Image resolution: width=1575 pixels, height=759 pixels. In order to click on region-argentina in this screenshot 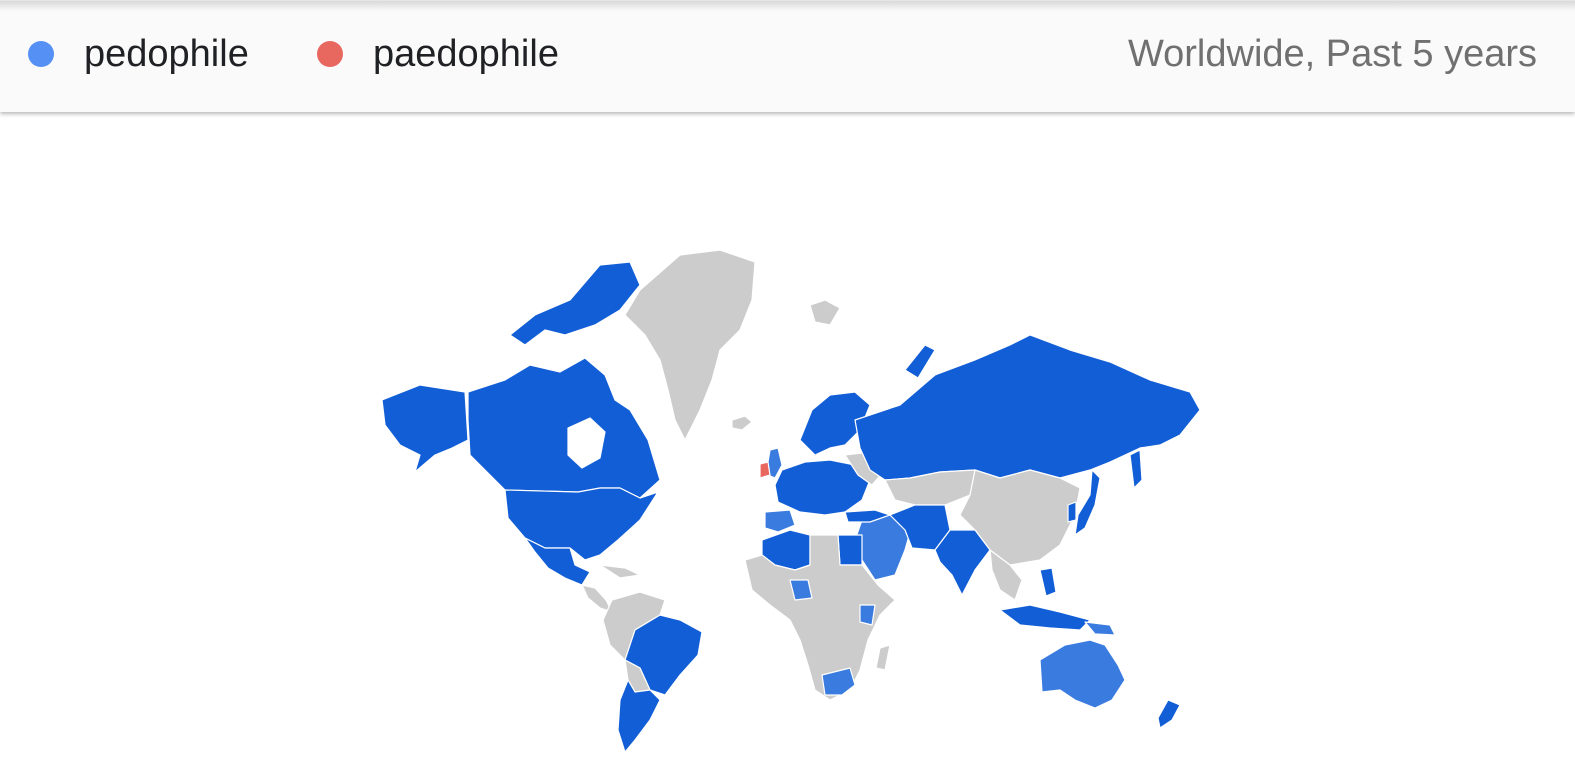, I will do `click(639, 716)`.